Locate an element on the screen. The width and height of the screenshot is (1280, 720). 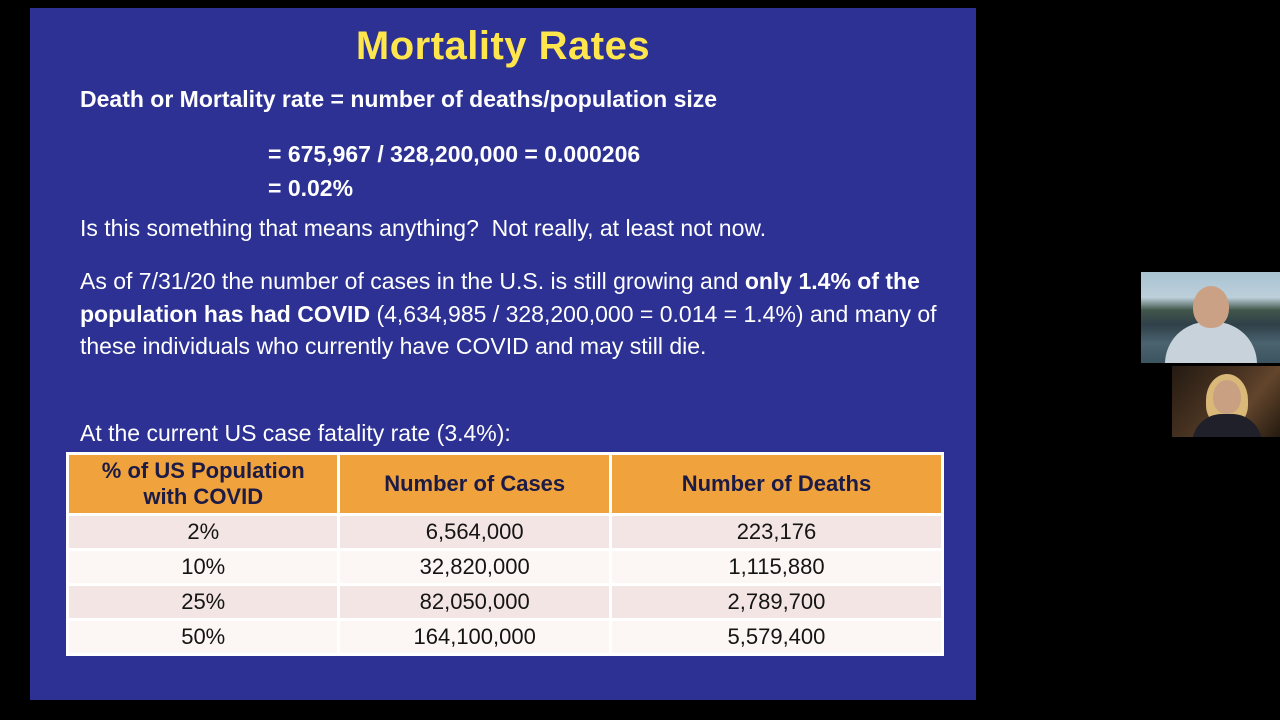
column-header-population-pct: % of US Population with COVID is located at coordinates (203, 484).